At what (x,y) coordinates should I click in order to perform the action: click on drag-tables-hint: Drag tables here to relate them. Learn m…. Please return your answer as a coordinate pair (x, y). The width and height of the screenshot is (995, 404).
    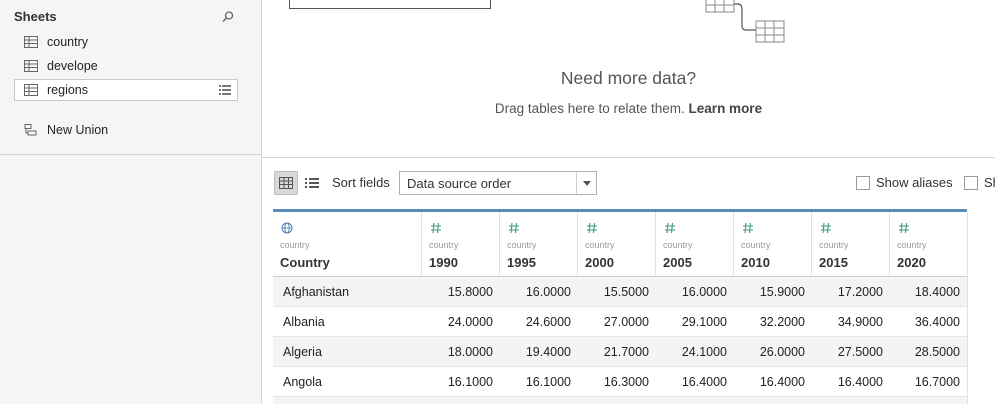
    Looking at the image, I should click on (628, 108).